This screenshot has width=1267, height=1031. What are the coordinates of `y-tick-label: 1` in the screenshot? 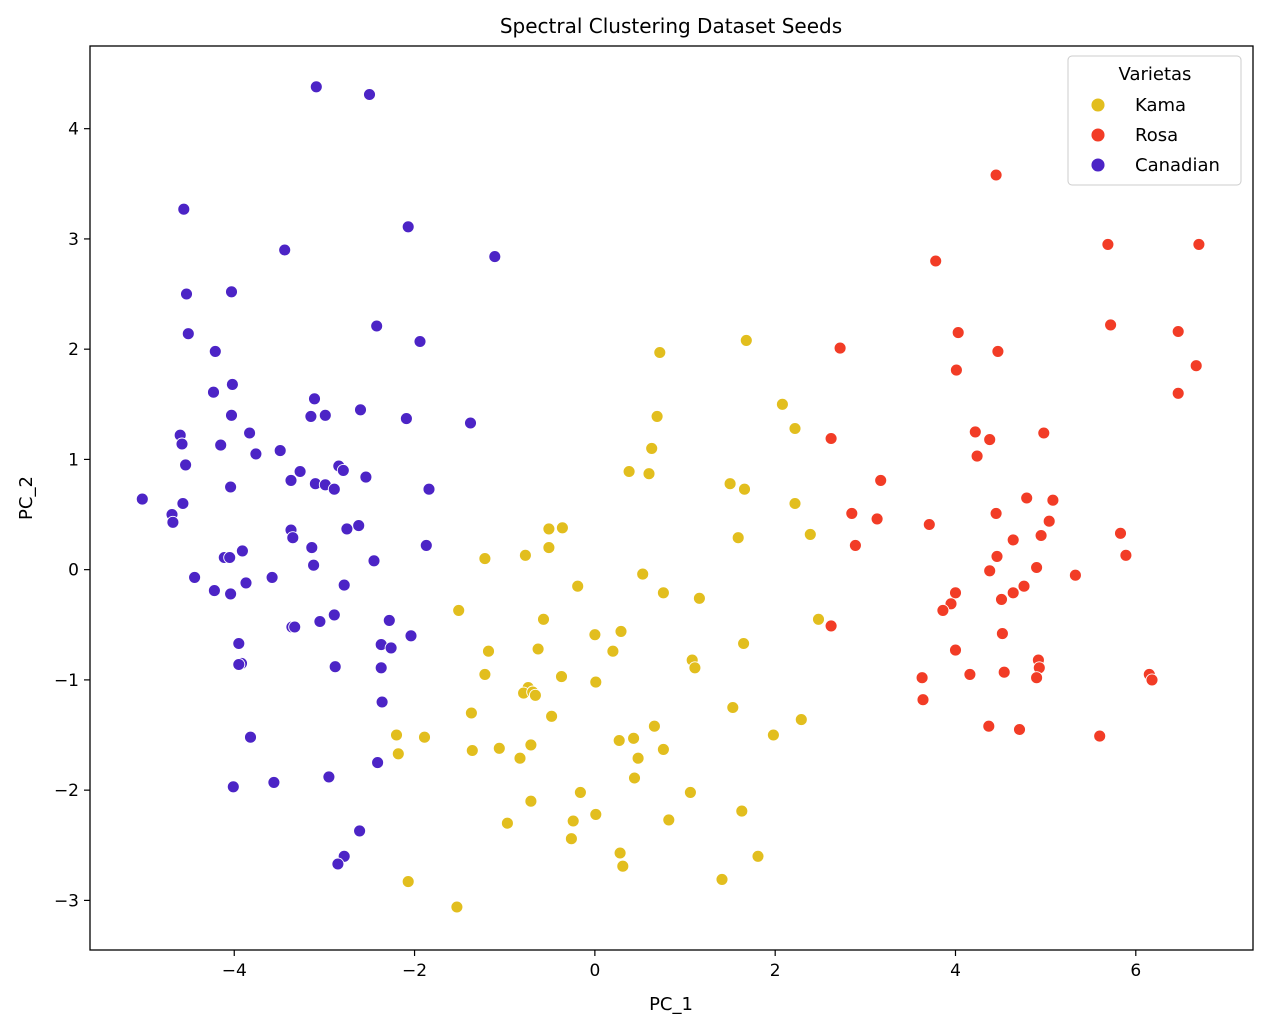 It's located at (73, 460).